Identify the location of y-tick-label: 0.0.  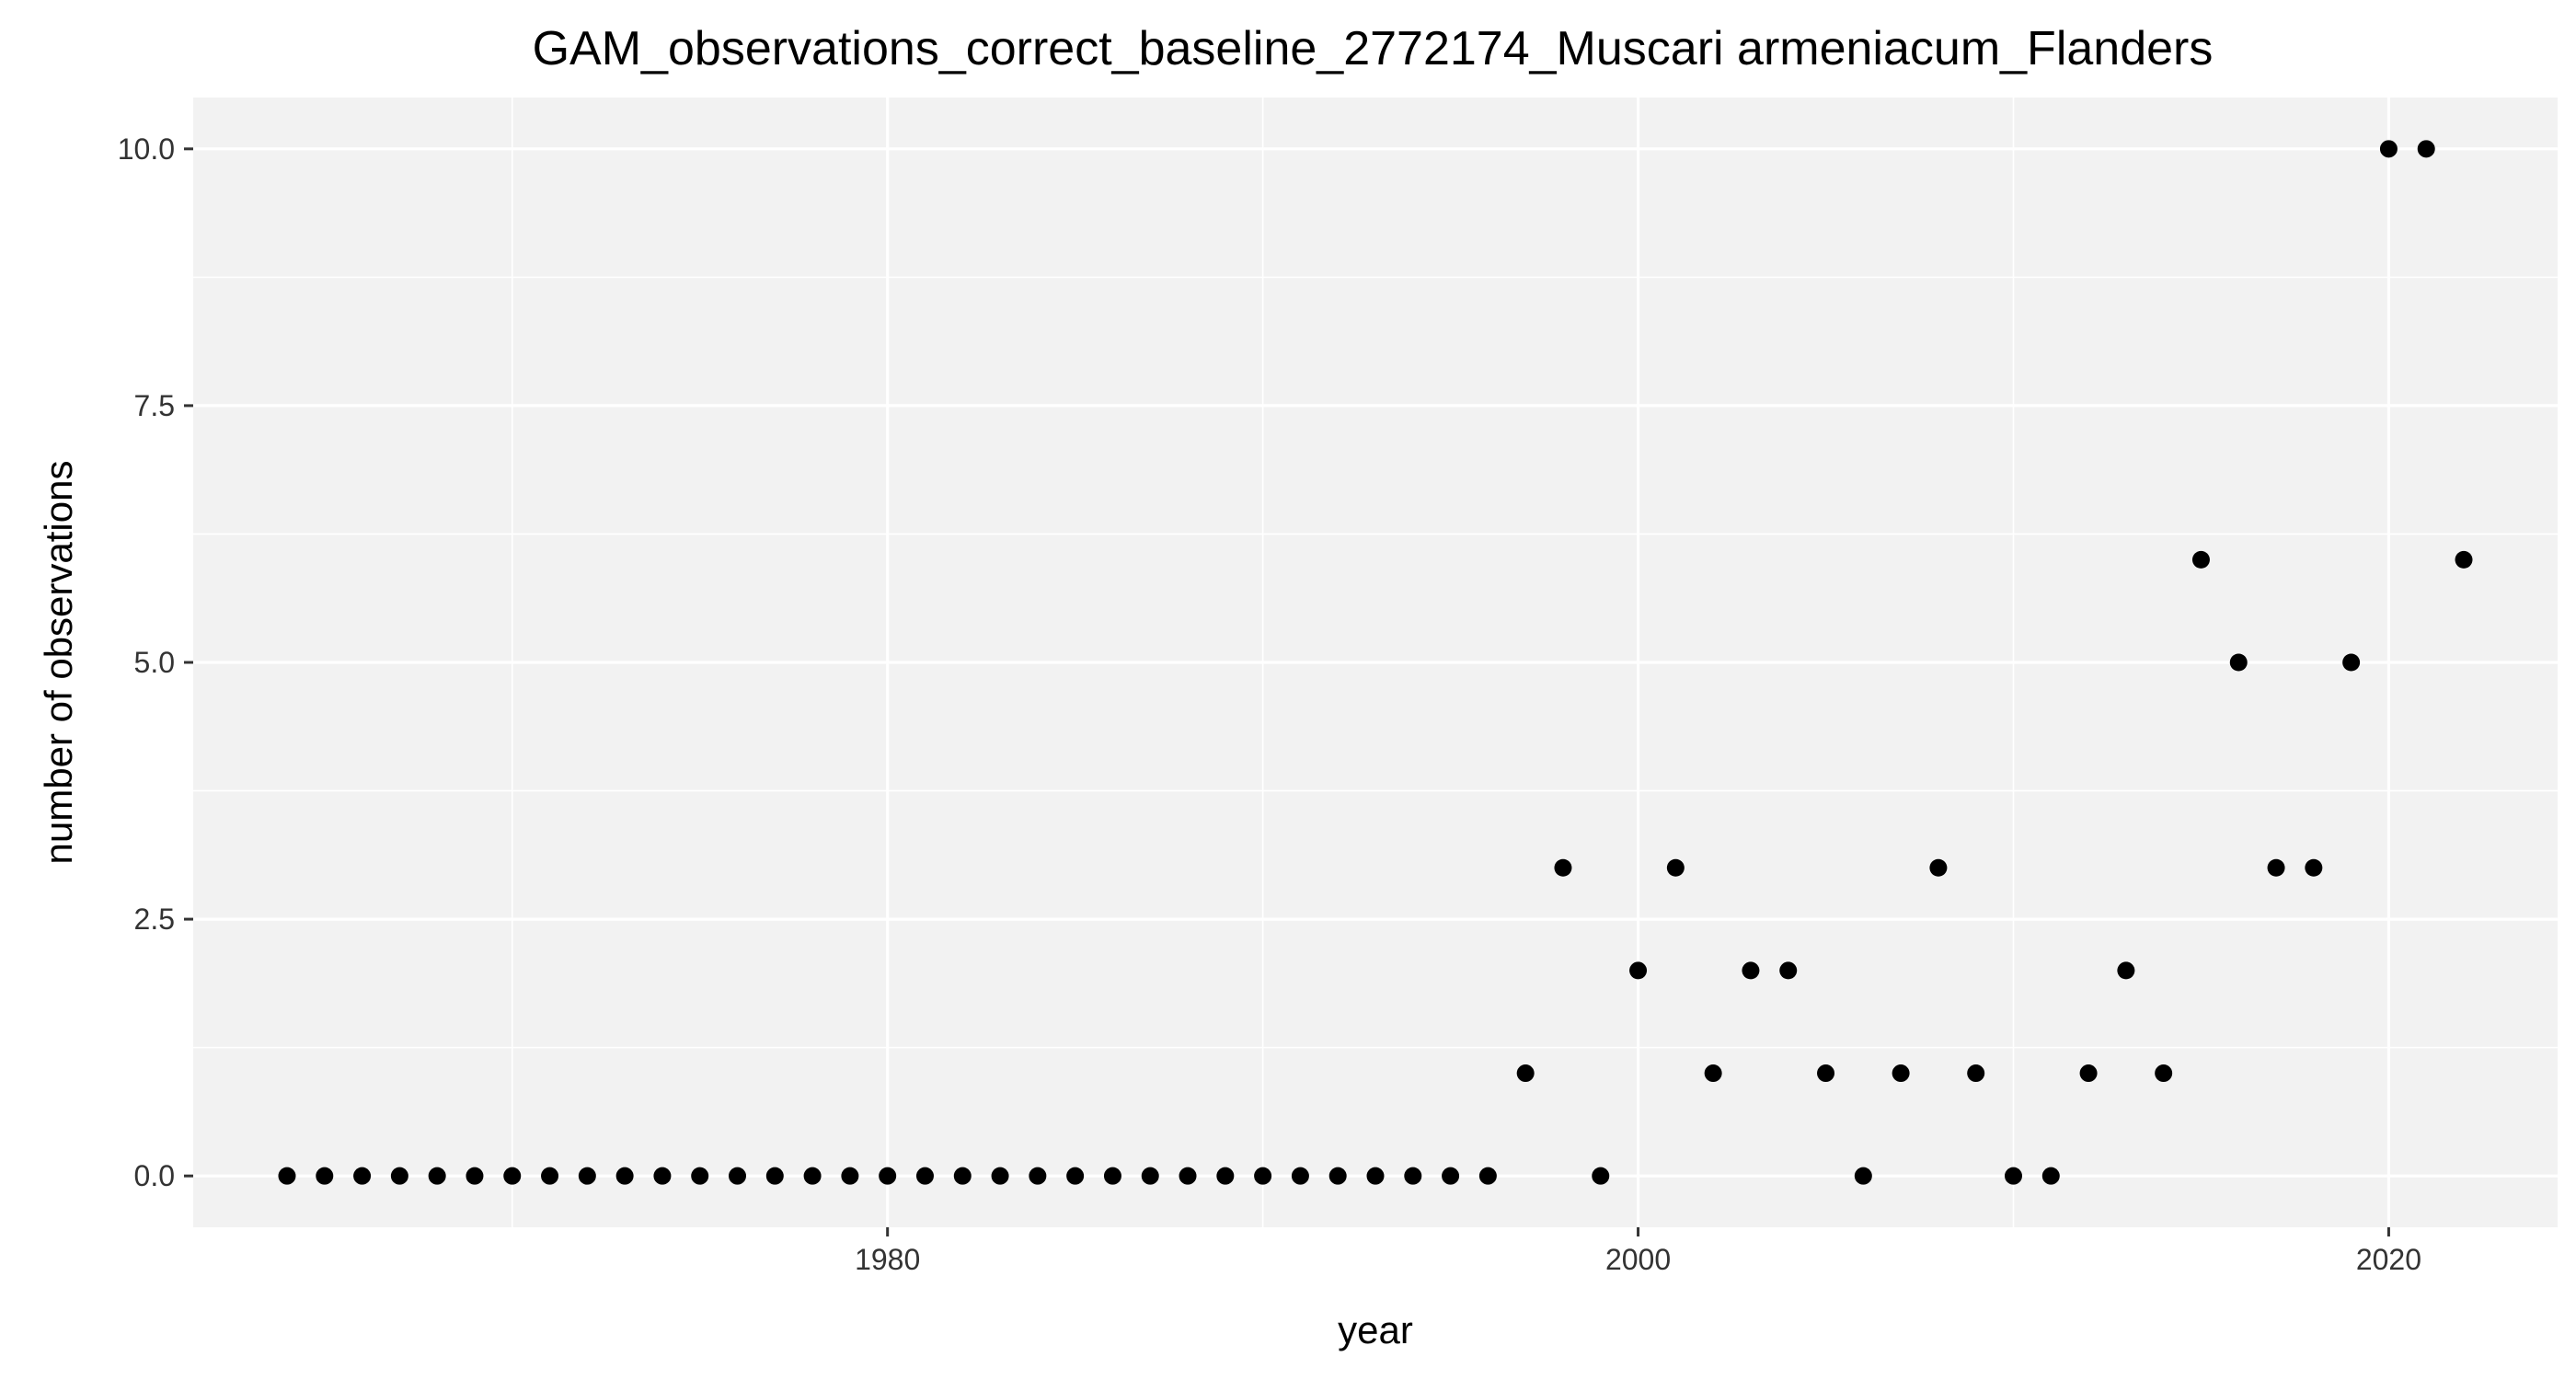
(154, 1175).